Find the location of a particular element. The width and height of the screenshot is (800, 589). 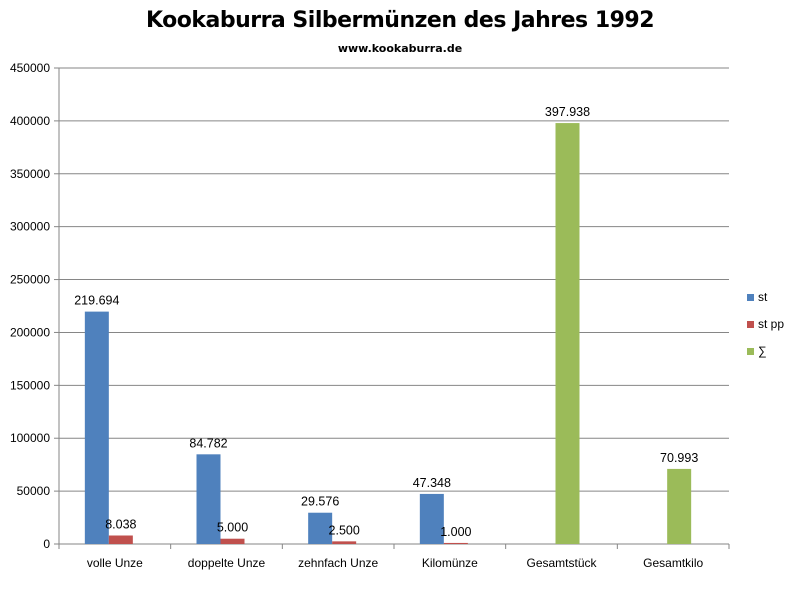

x-tick-label: zehnfach Unze is located at coordinates (338, 563).